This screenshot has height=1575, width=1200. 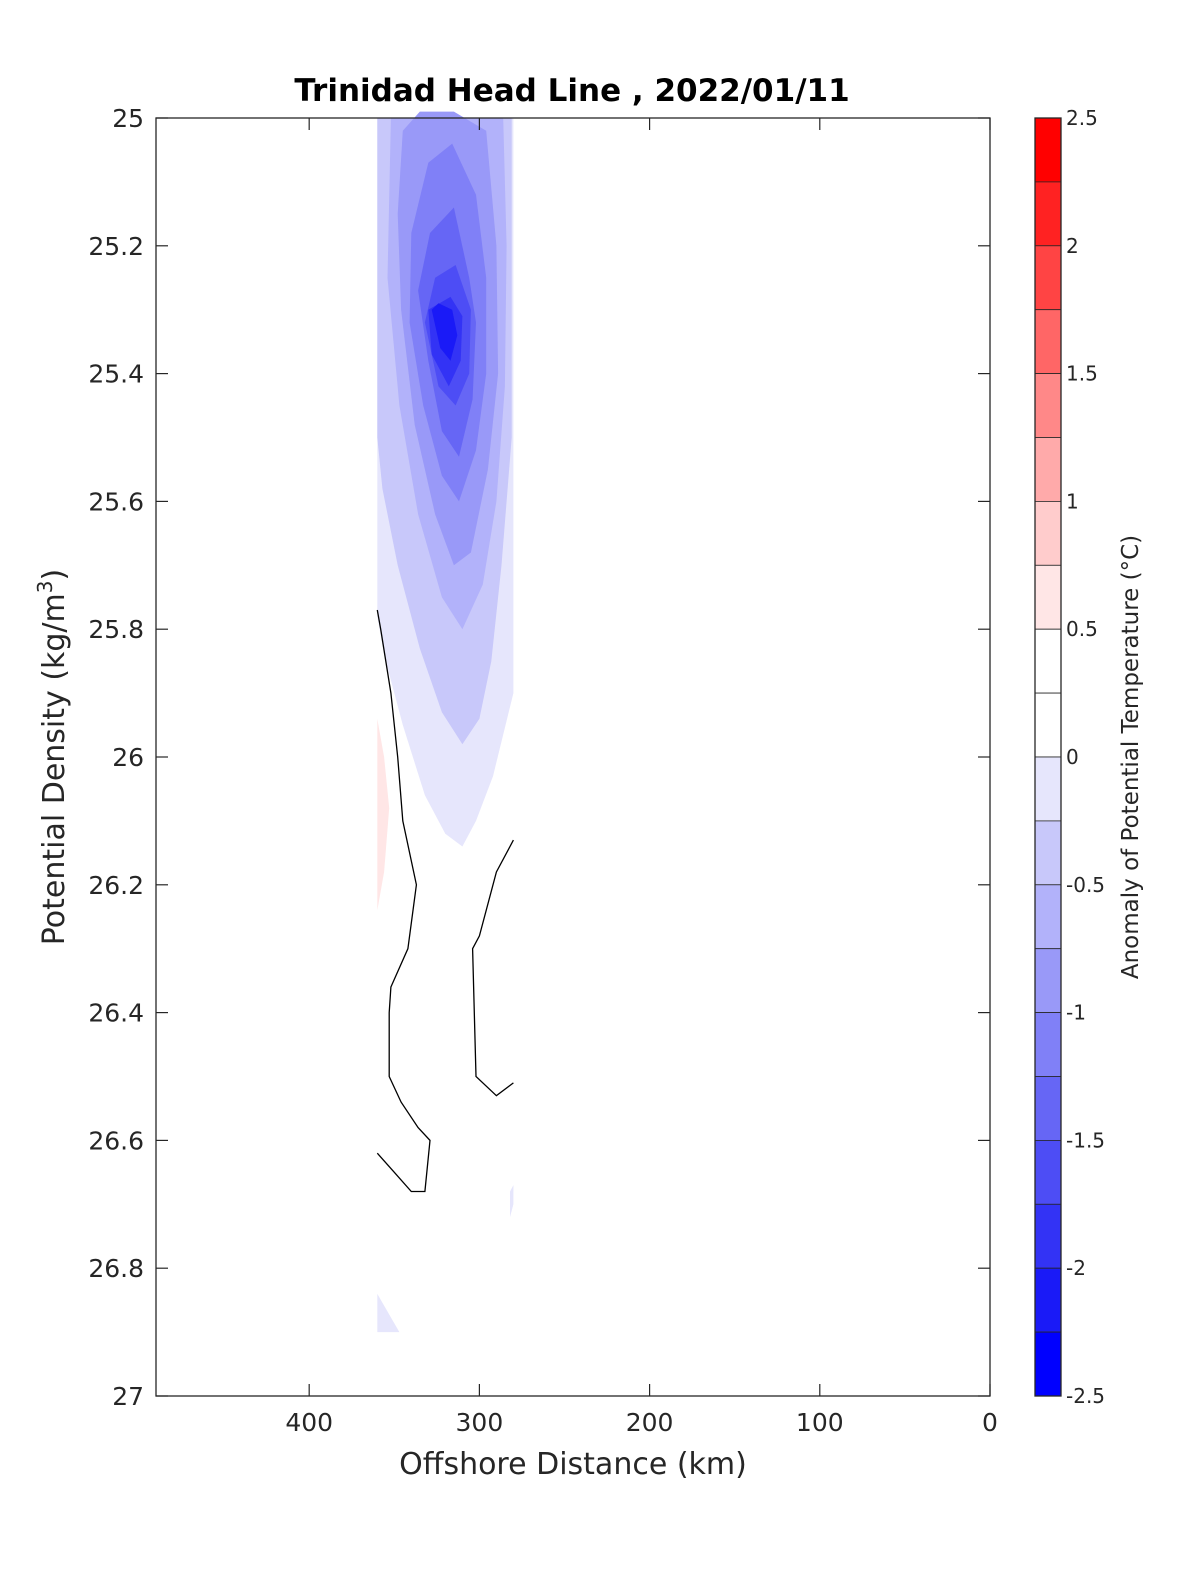 What do you see at coordinates (116, 246) in the screenshot?
I see `y-tick-label: 25.2` at bounding box center [116, 246].